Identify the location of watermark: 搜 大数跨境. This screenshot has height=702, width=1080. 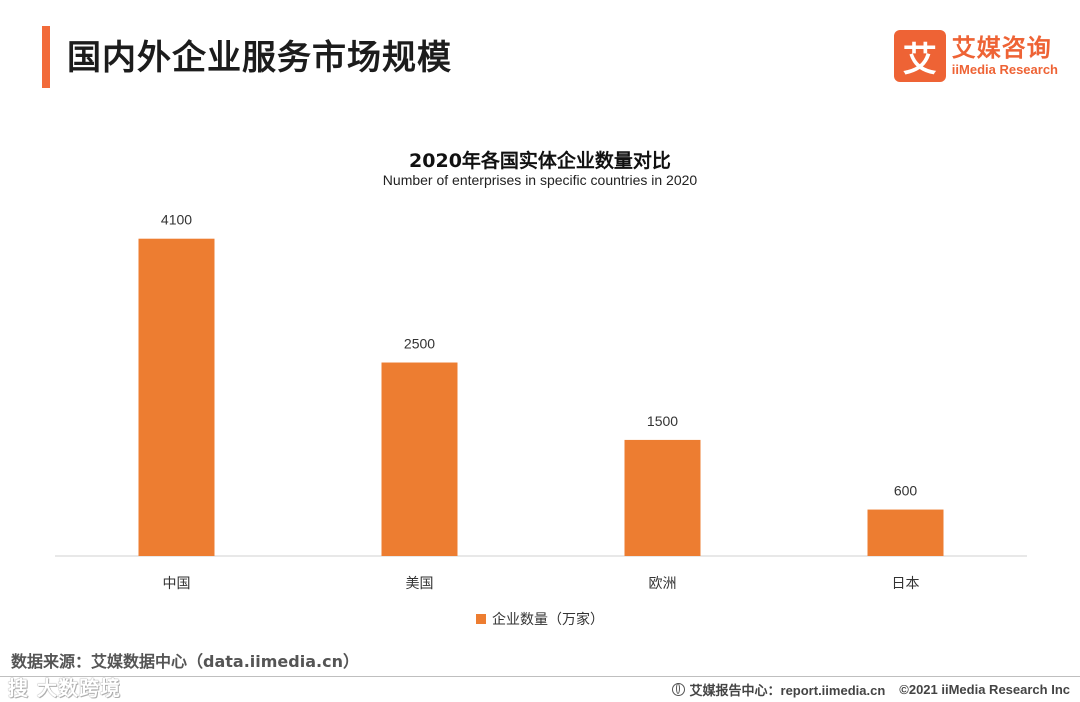
(64, 688).